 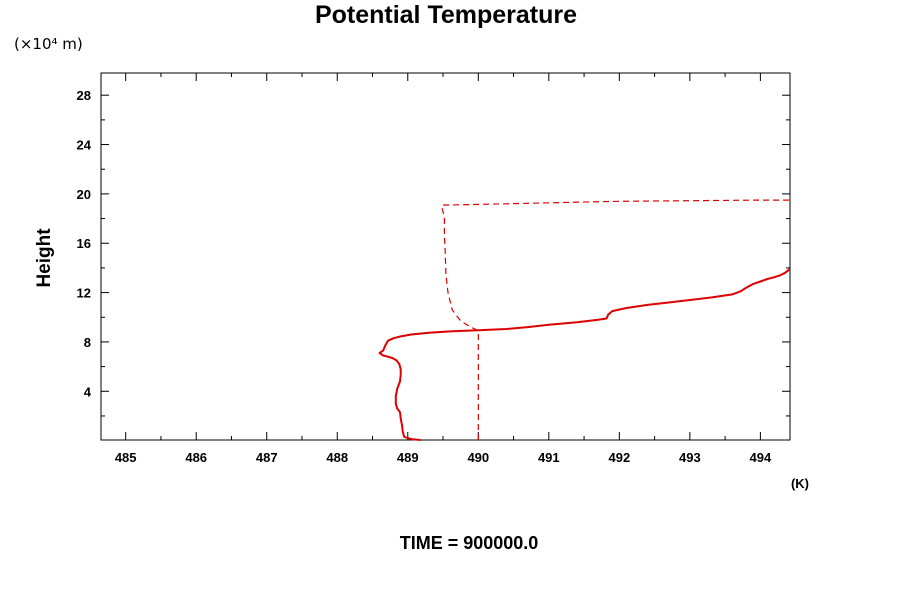 I want to click on x-tick-label: 491, so click(x=549, y=457).